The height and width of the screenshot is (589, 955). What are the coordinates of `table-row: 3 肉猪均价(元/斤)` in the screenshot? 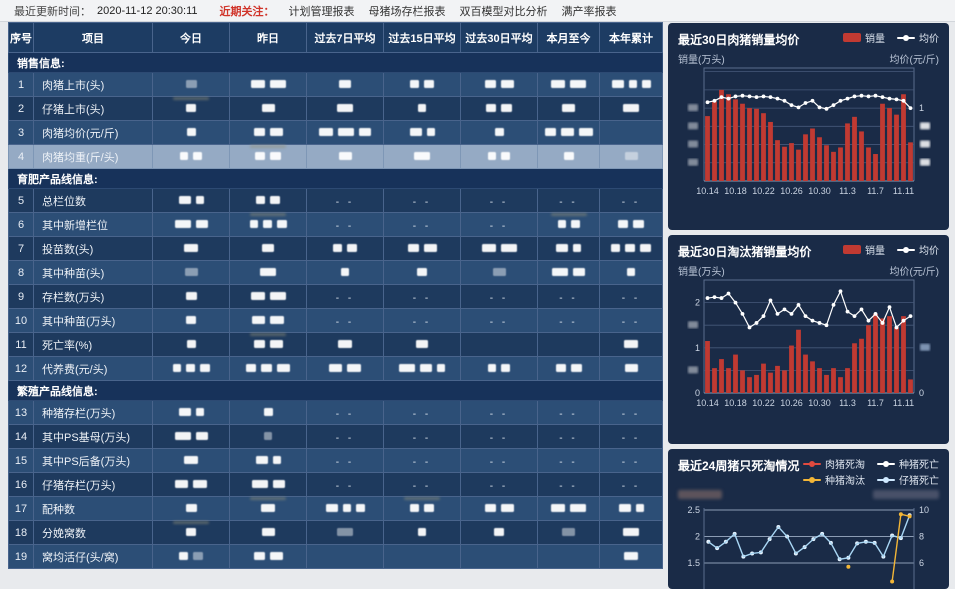 It's located at (335, 132).